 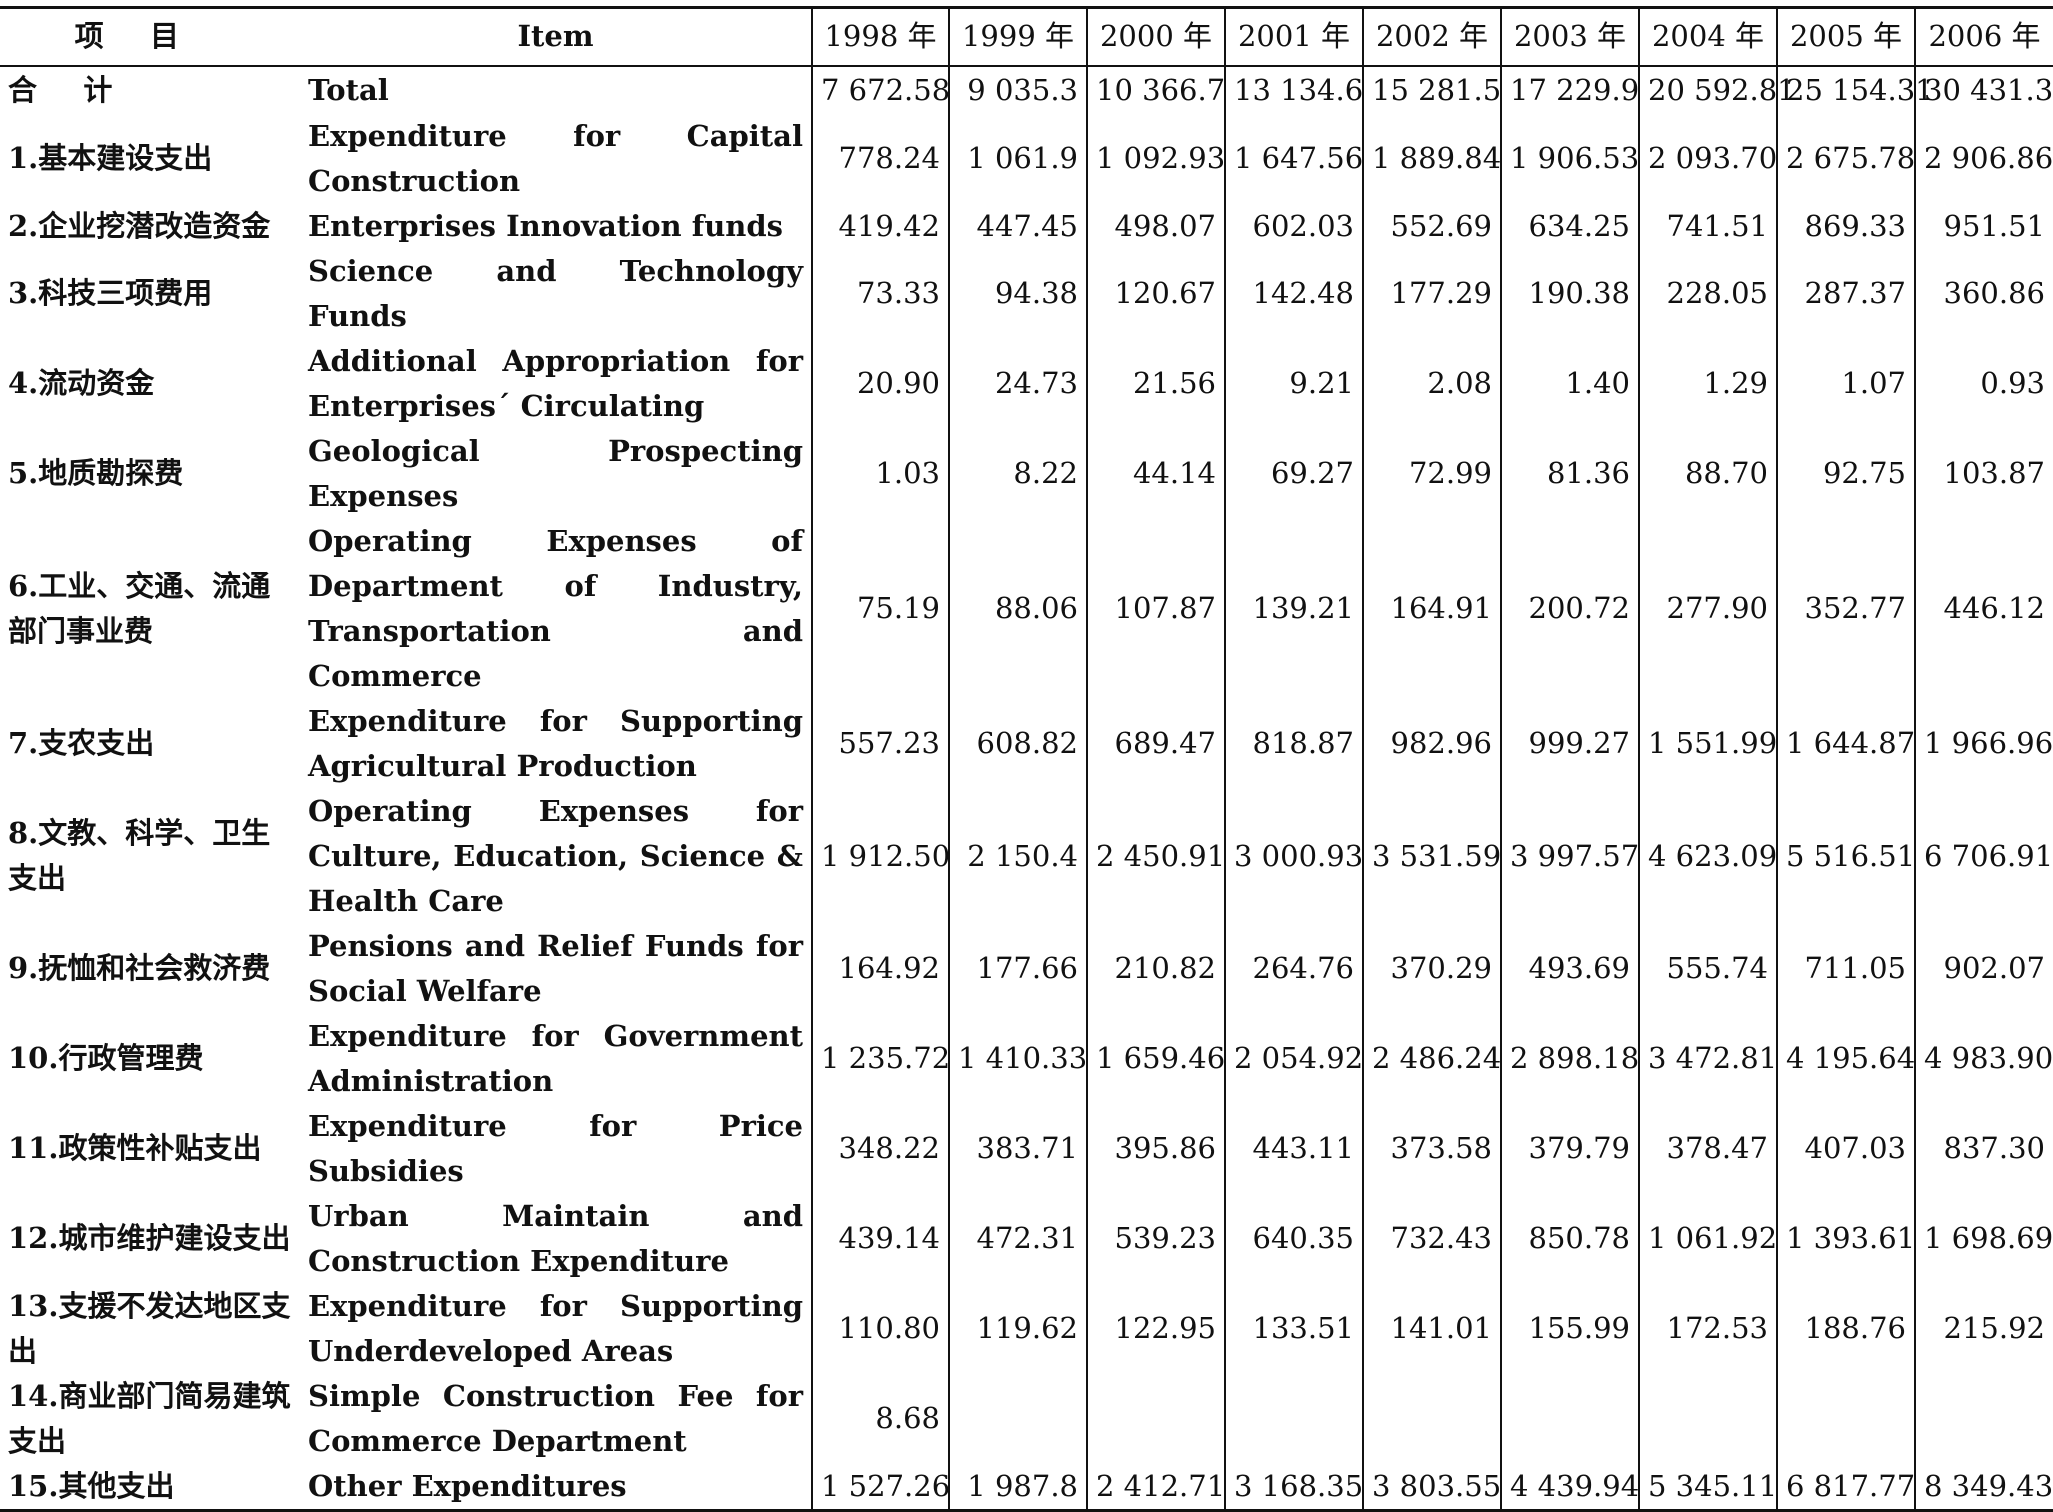 What do you see at coordinates (1293, 1238) in the screenshot?
I see `value-cell: 640.35` at bounding box center [1293, 1238].